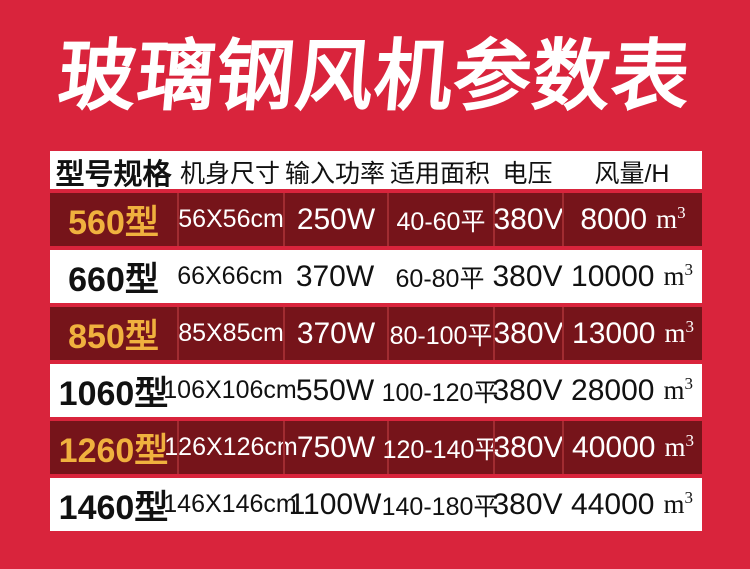 The width and height of the screenshot is (750, 569). I want to click on cell-power: 750W, so click(335, 447).